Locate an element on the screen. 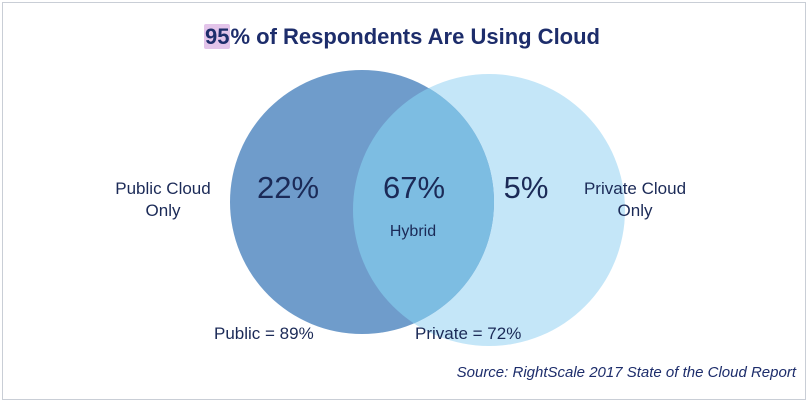  public-cloud-only-line1: Public Cloud is located at coordinates (163, 188).